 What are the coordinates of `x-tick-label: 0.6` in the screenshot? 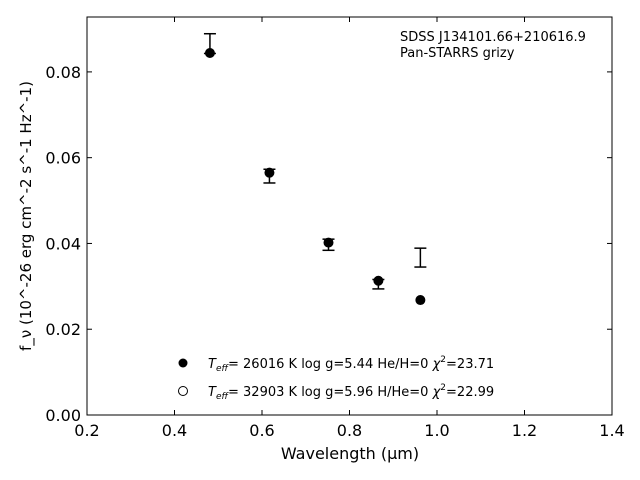 It's located at (261, 430).